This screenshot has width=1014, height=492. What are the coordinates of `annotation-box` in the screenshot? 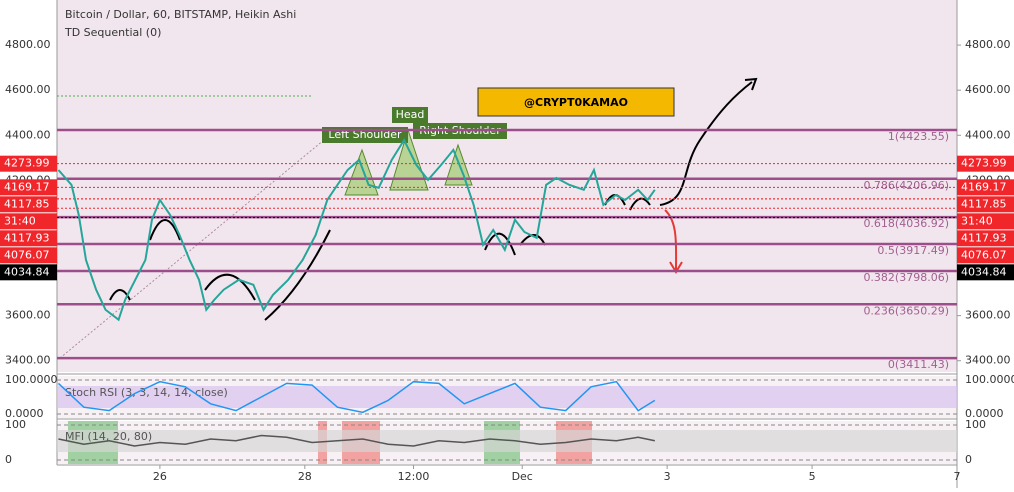 It's located at (410, 115).